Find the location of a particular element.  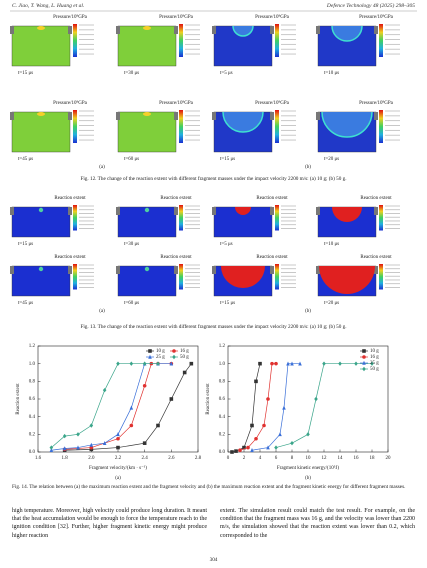

panel-time: t=45 μs is located at coordinates (25, 303).